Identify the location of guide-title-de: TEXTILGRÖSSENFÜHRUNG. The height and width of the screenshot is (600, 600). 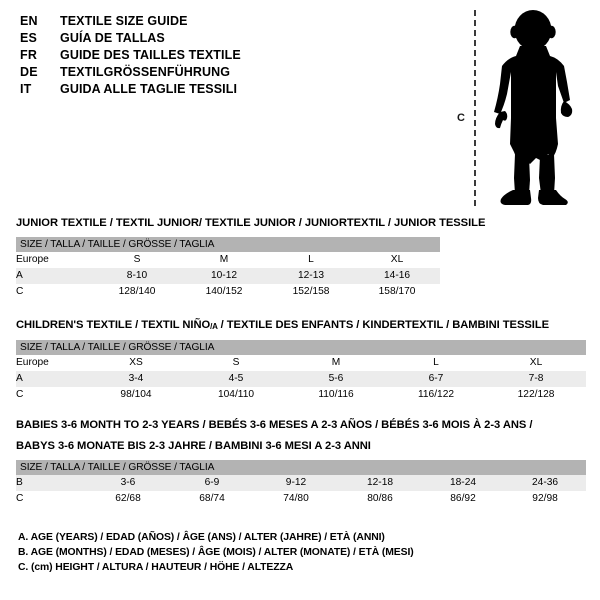
(145, 72).